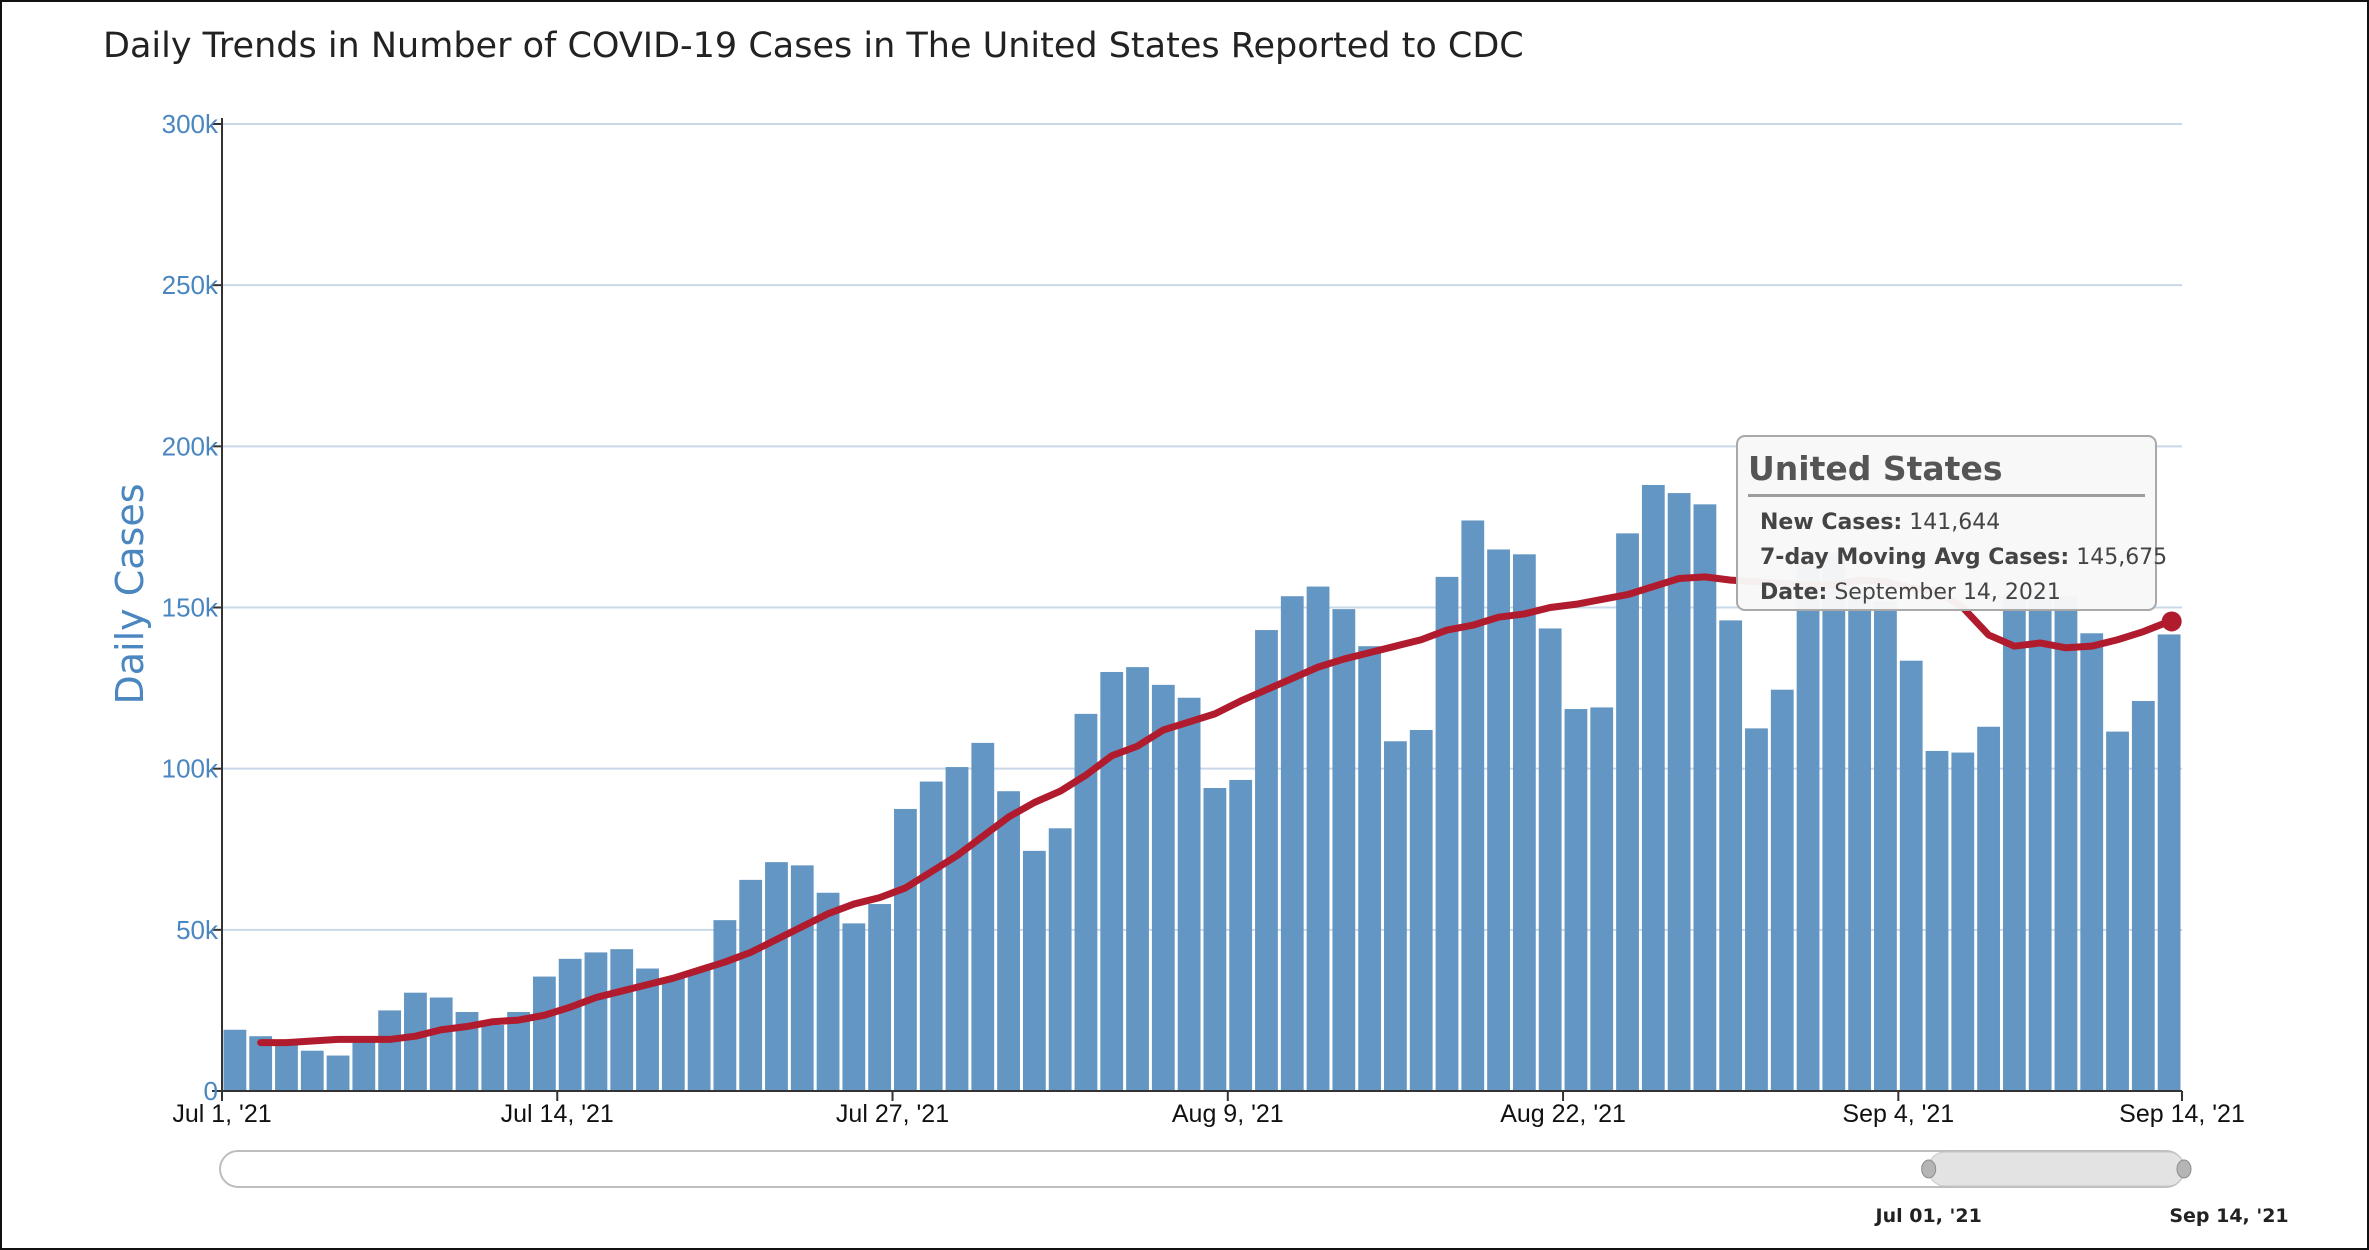 The height and width of the screenshot is (1250, 2369). Describe the element at coordinates (190, 608) in the screenshot. I see `y-tick-label: 150k` at that location.